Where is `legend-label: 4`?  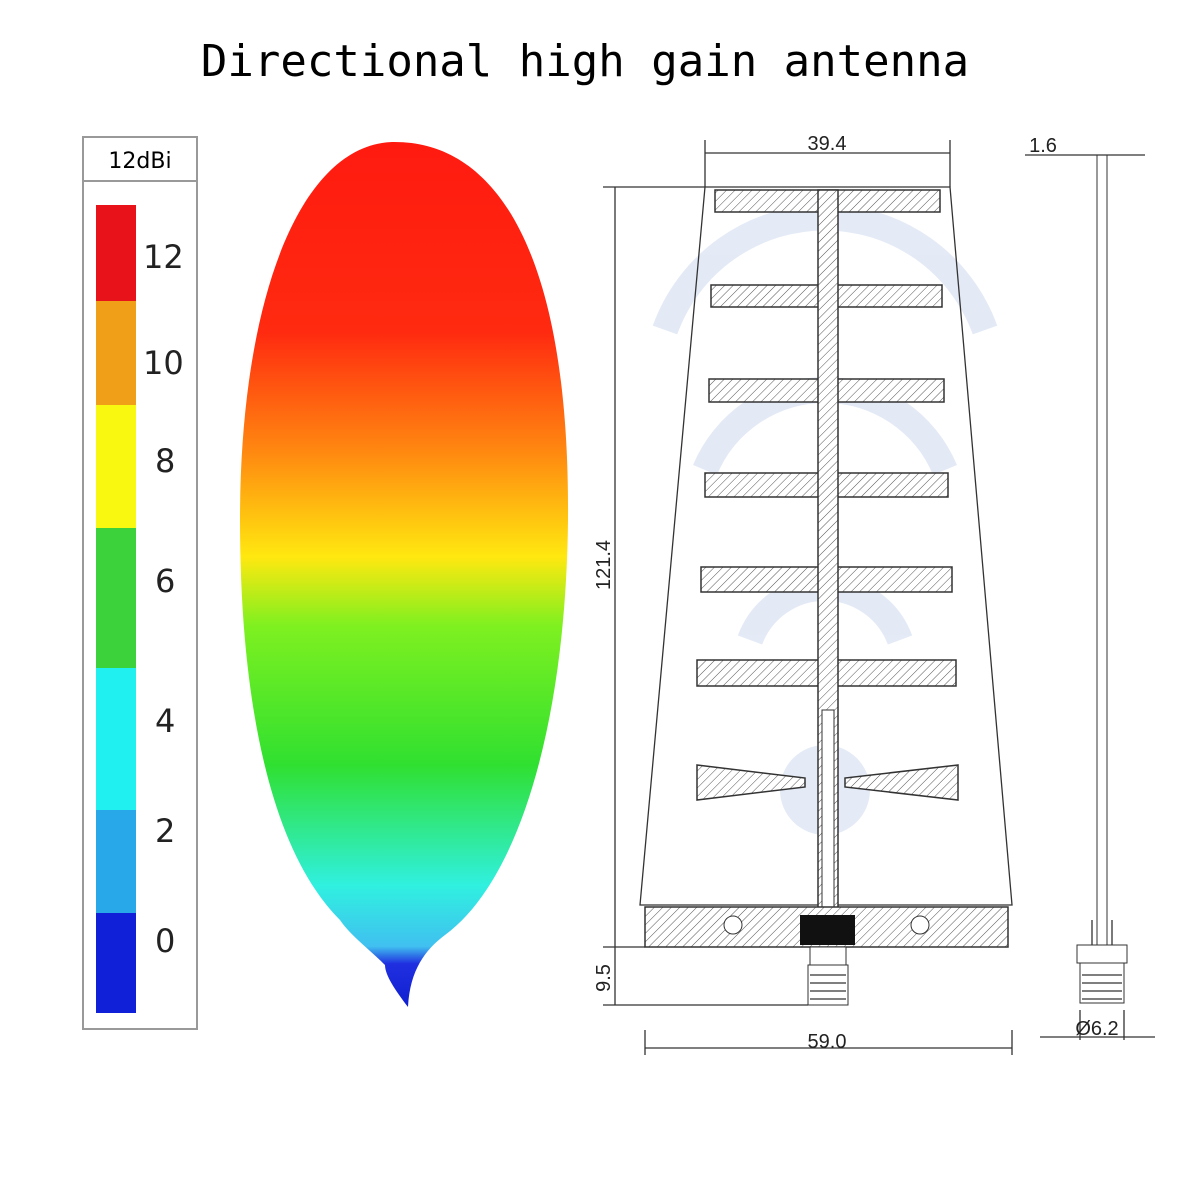
legend-label: 4 is located at coordinates (165, 721).